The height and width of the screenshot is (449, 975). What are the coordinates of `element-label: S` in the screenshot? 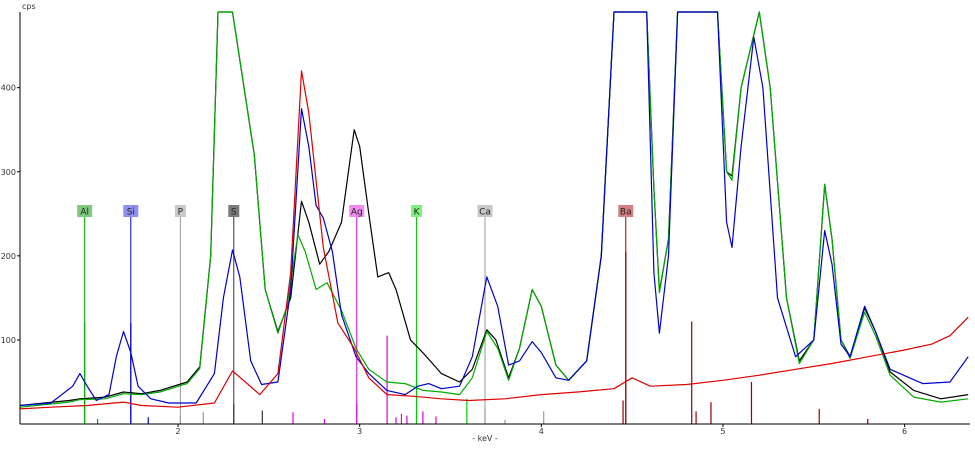 It's located at (234, 213).